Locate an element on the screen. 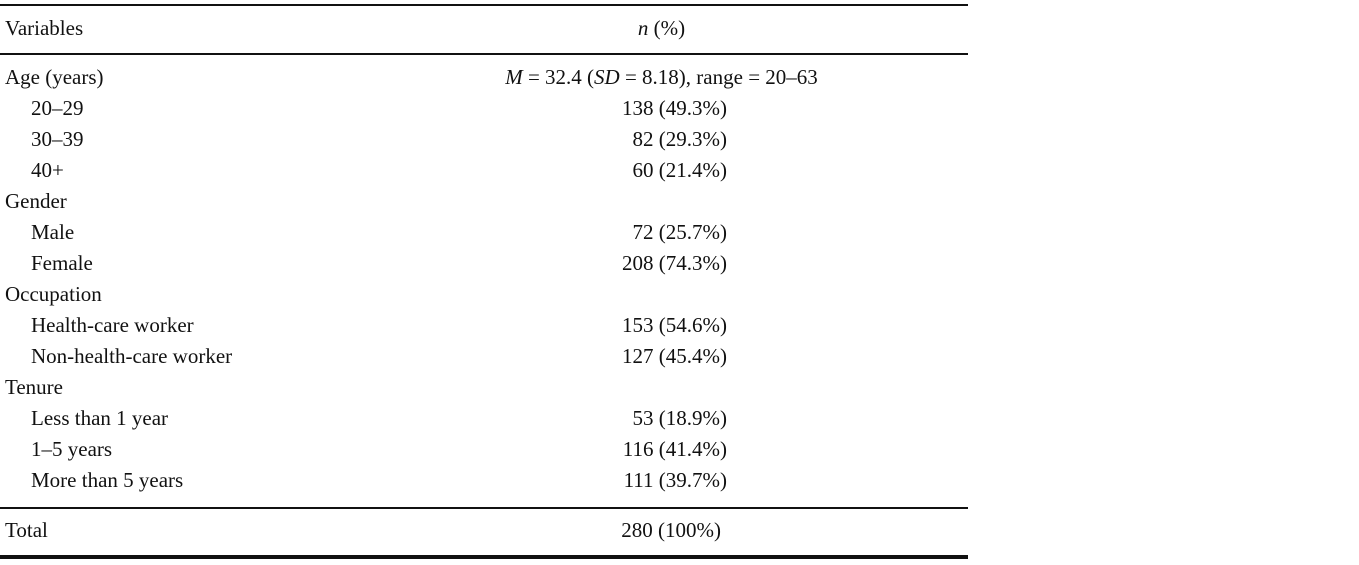 The width and height of the screenshot is (1359, 565). row-value: 111 (39.7%) is located at coordinates (675, 480).